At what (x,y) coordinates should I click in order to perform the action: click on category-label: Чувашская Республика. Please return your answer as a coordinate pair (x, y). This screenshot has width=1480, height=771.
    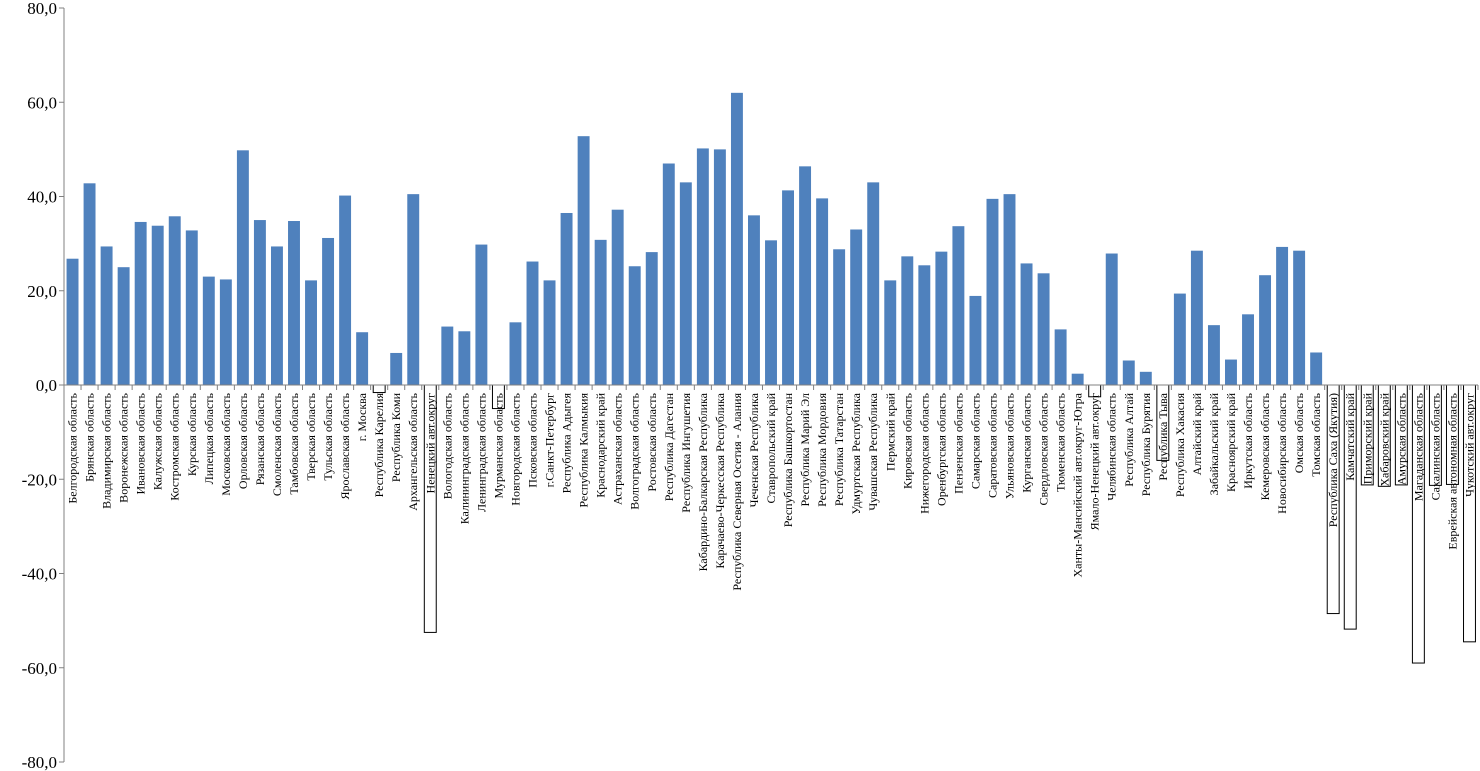
    Looking at the image, I should click on (873, 451).